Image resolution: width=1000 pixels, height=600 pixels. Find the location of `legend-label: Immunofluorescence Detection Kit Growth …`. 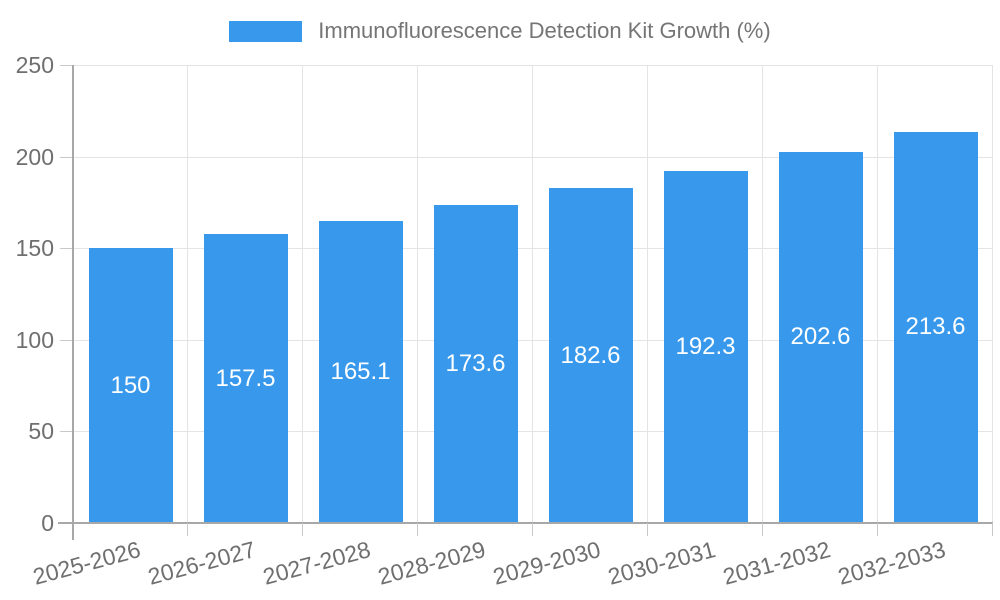

legend-label: Immunofluorescence Detection Kit Growth … is located at coordinates (544, 30).